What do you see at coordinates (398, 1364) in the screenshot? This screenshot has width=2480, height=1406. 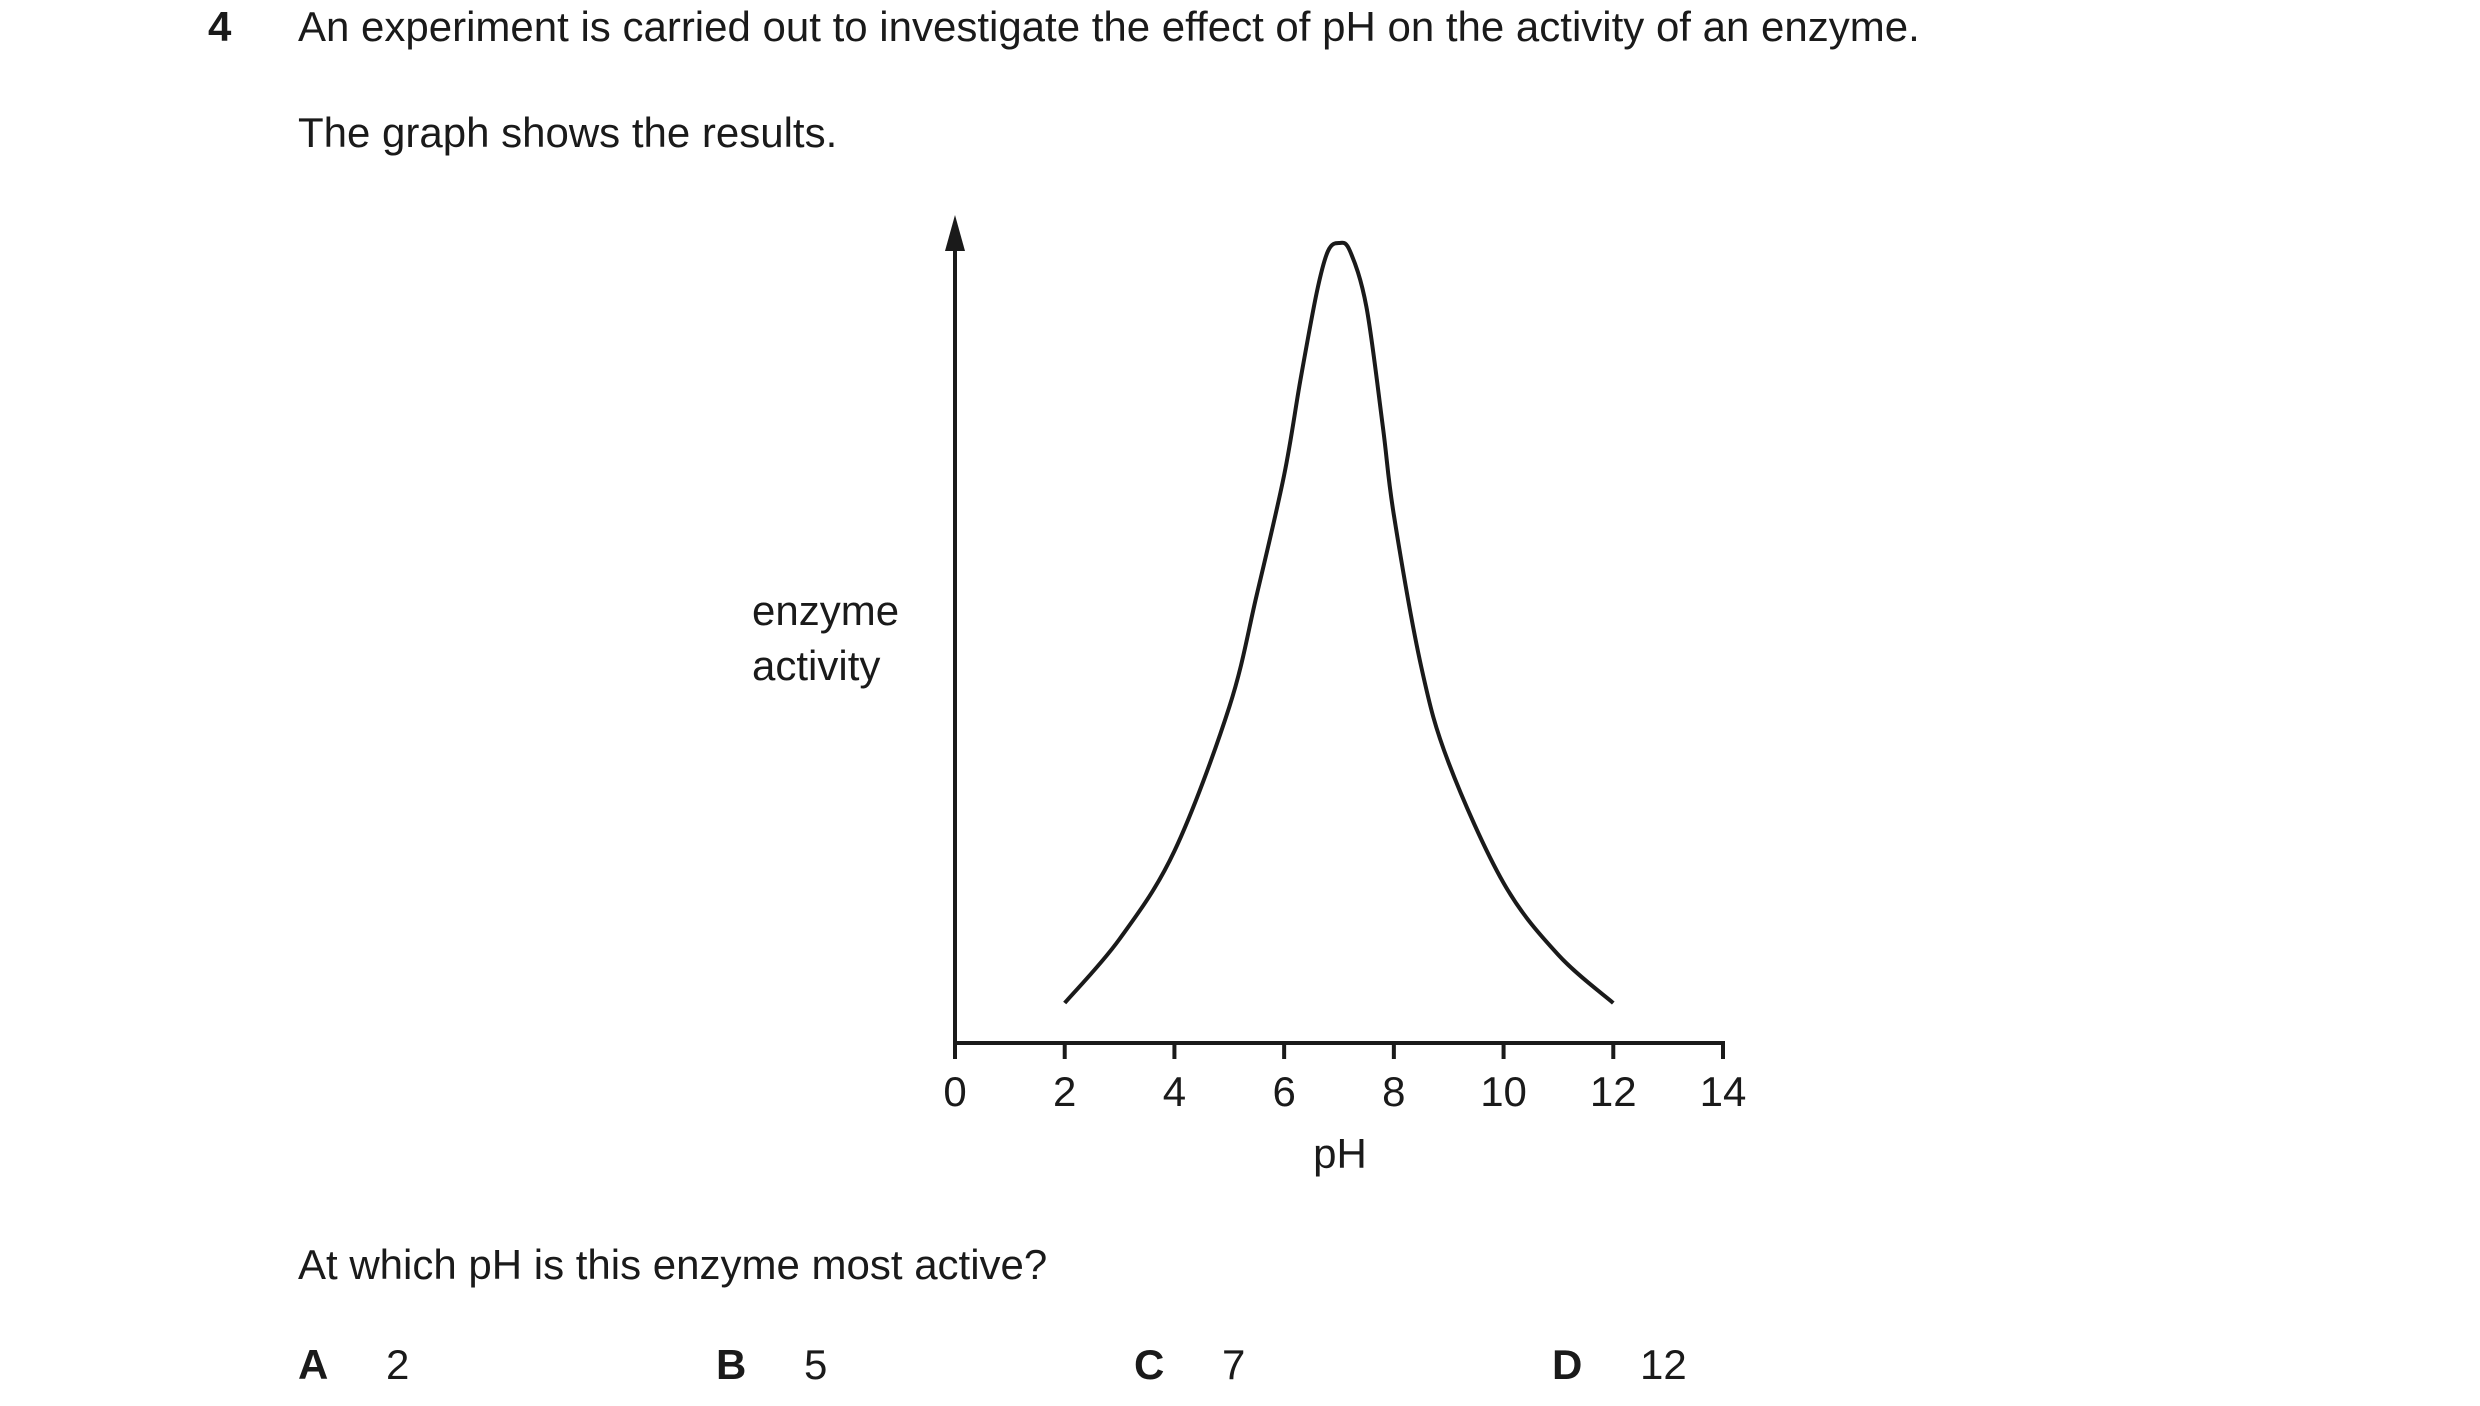 I see `option-value: 2` at bounding box center [398, 1364].